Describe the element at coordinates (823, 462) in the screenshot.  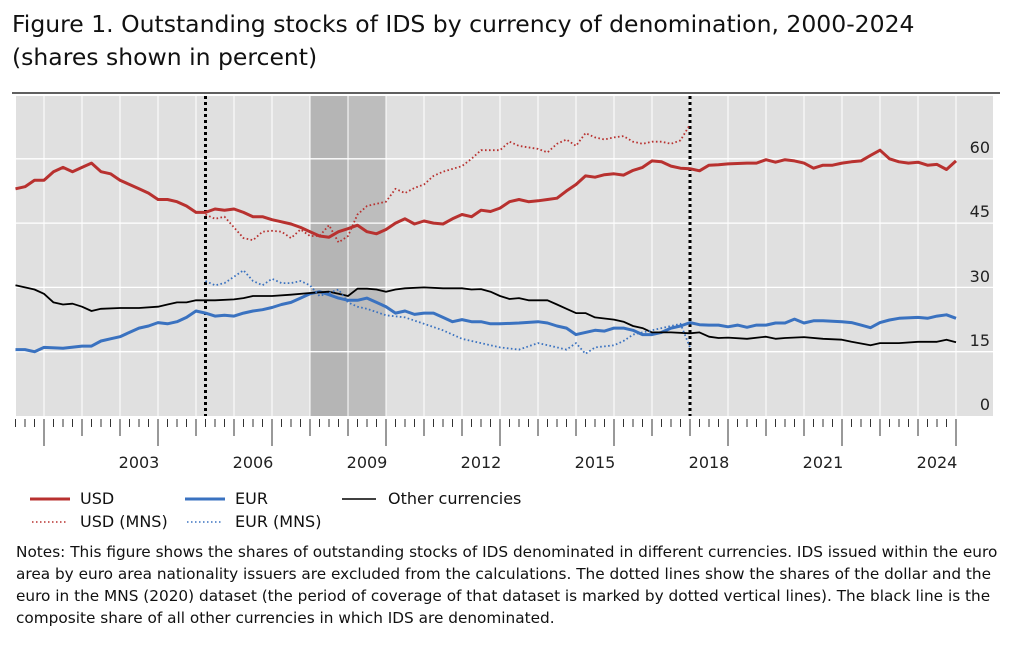
I see `x-tick-label: 2021` at that location.